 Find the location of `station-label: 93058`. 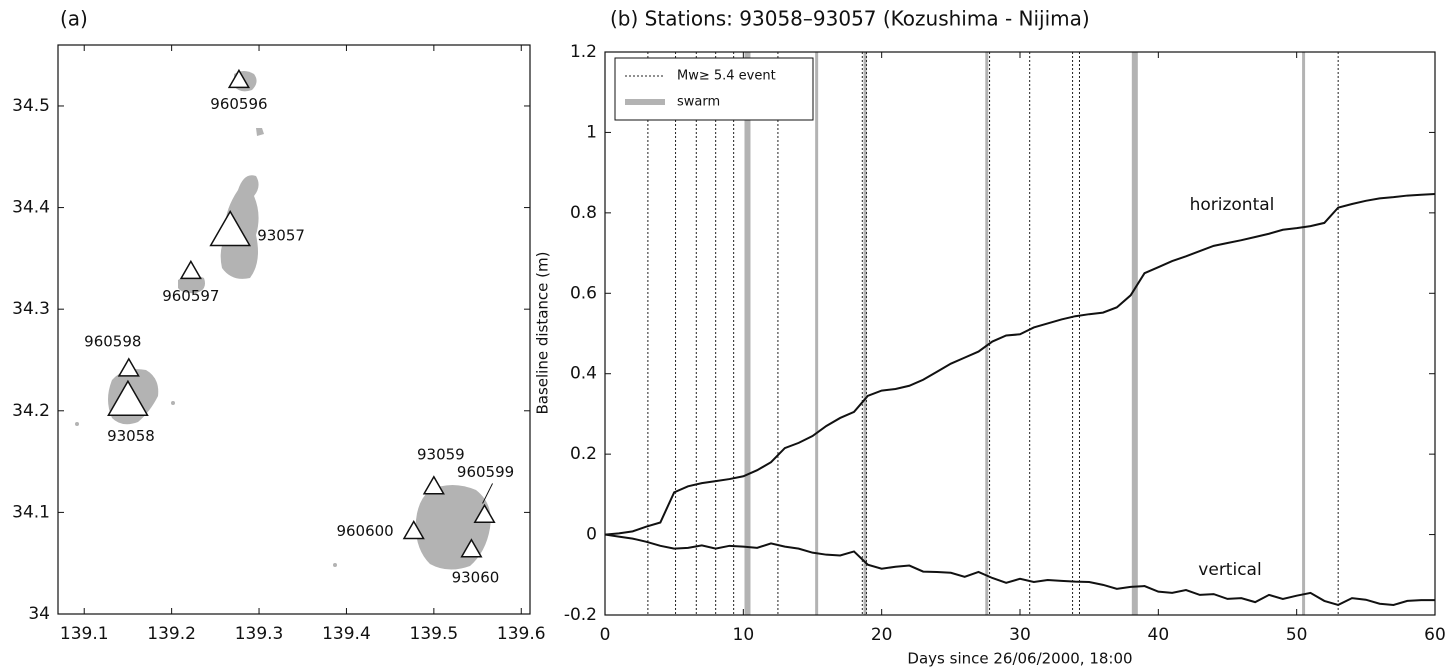

station-label: 93058 is located at coordinates (131, 436).